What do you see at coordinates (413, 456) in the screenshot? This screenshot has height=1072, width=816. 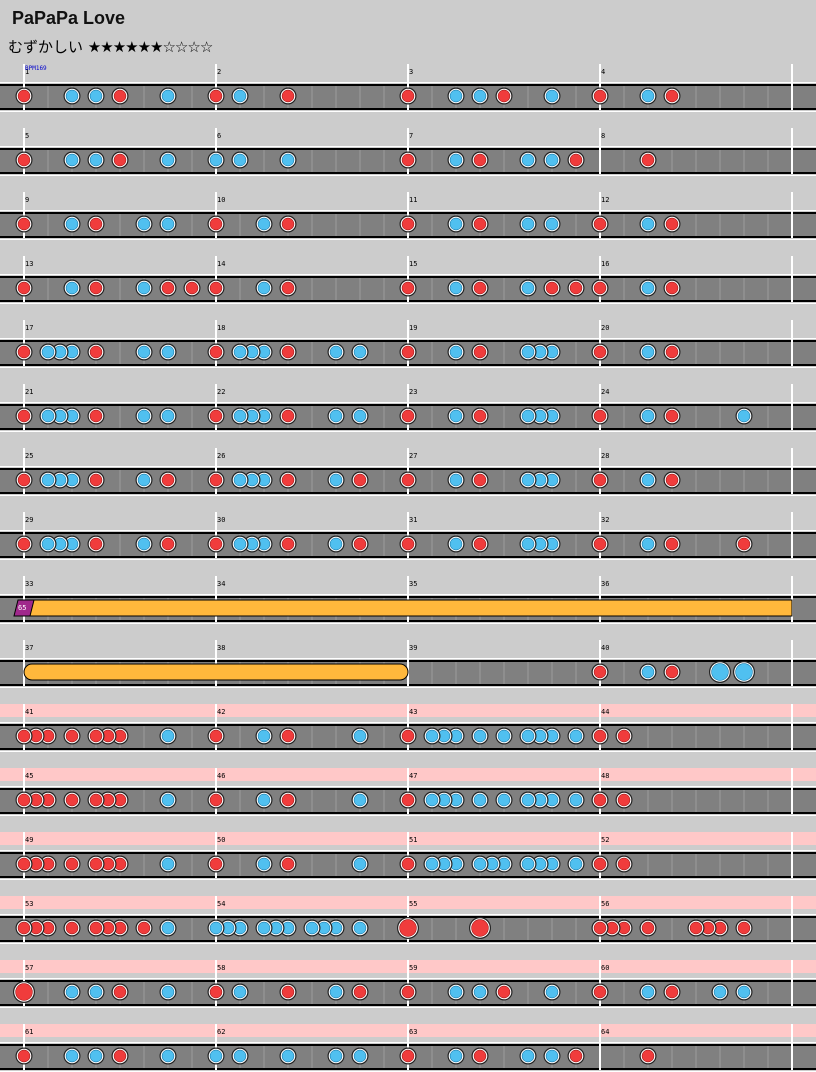 I see `measure-number: 27` at bounding box center [413, 456].